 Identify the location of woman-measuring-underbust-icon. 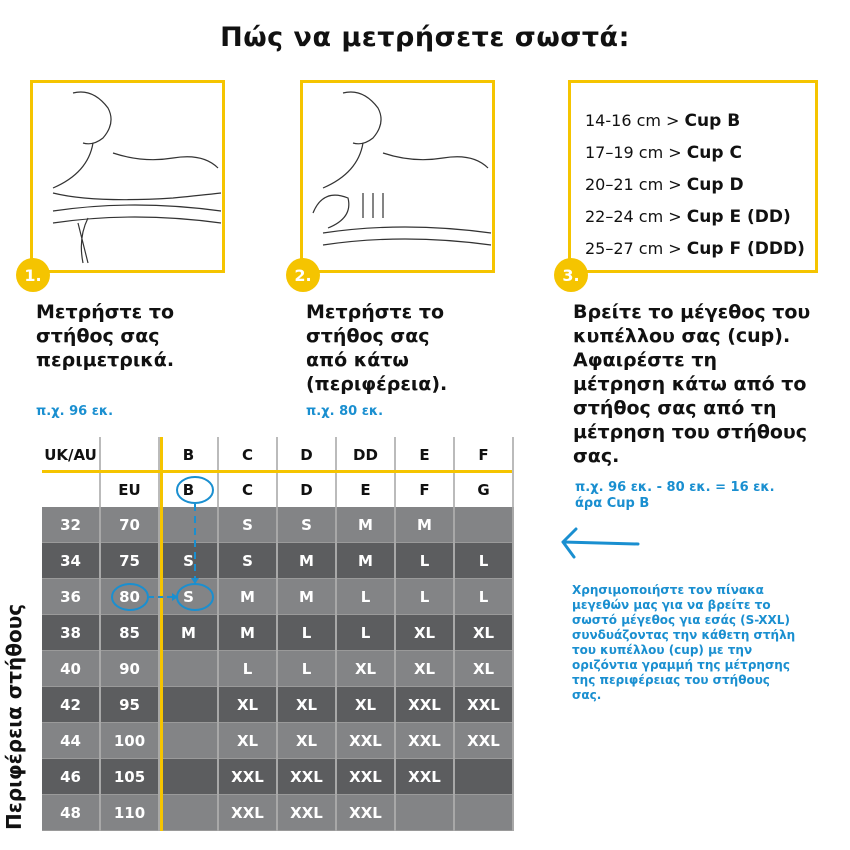
(402, 168).